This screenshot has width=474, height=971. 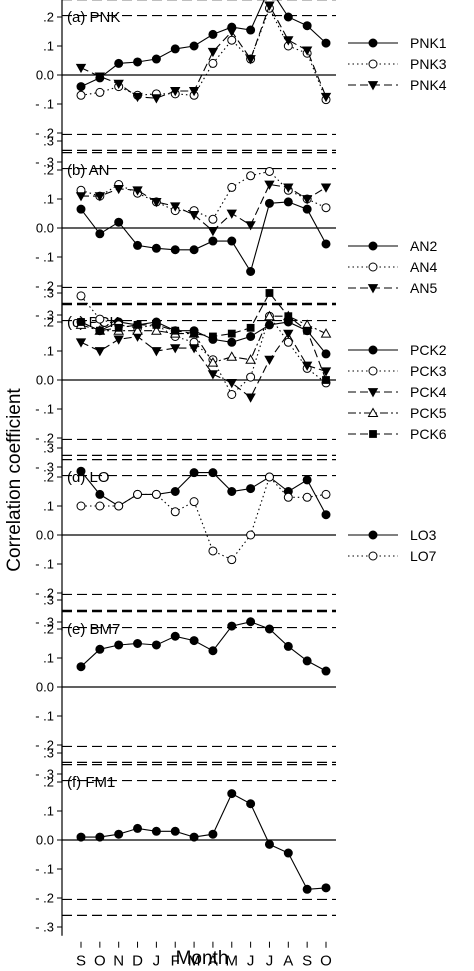 What do you see at coordinates (428, 43) in the screenshot?
I see `legend-label-PNK1: PNK1` at bounding box center [428, 43].